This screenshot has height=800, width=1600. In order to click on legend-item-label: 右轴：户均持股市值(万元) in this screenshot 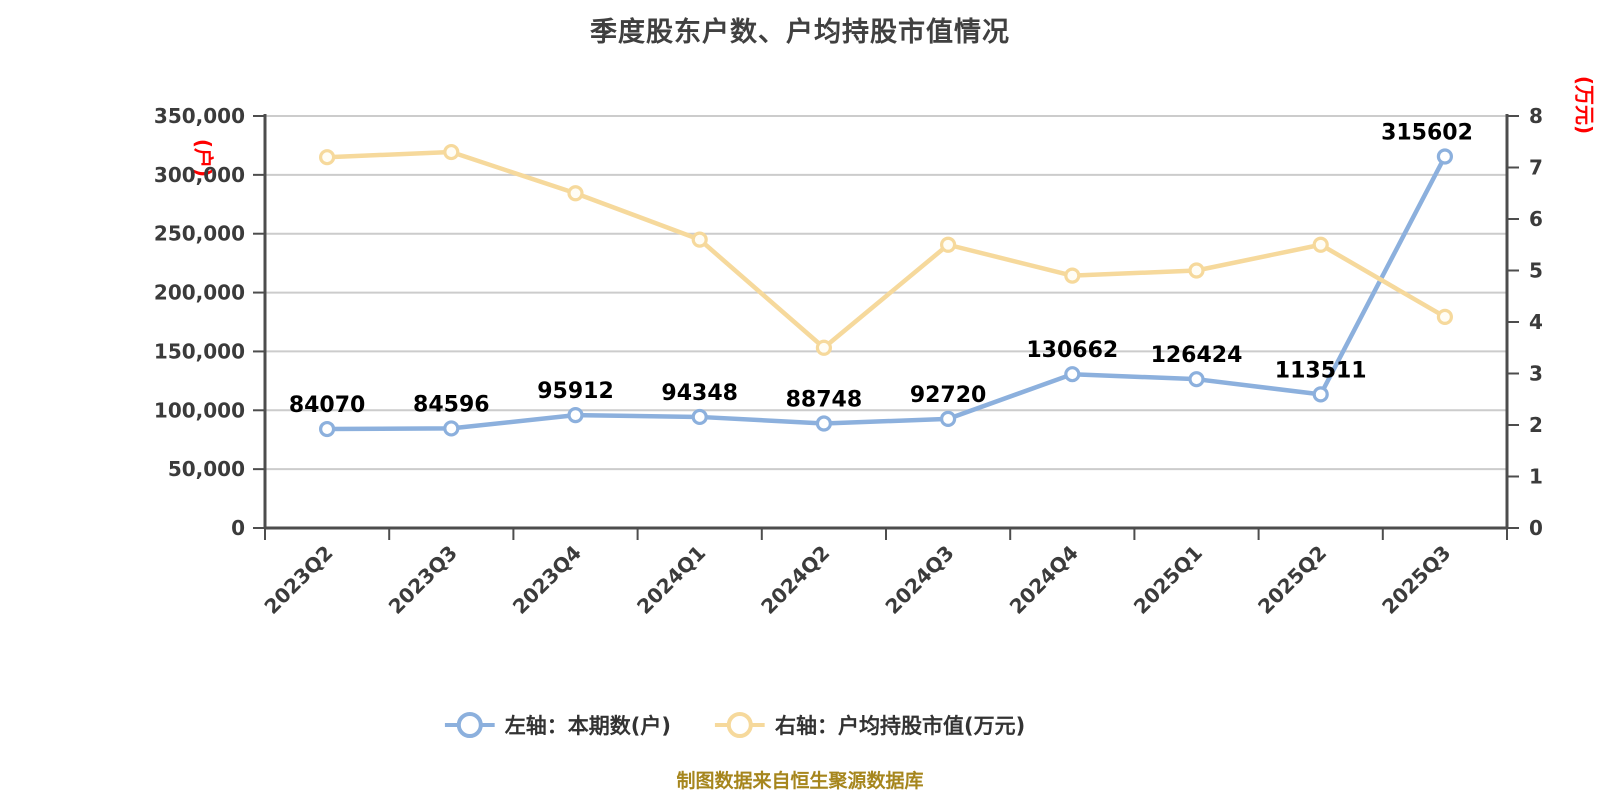, I will do `click(900, 726)`.